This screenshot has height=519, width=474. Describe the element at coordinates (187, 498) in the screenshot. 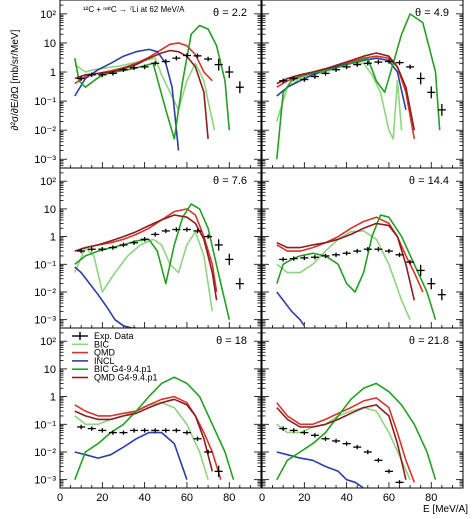

I see `x-tick-label: 60` at that location.